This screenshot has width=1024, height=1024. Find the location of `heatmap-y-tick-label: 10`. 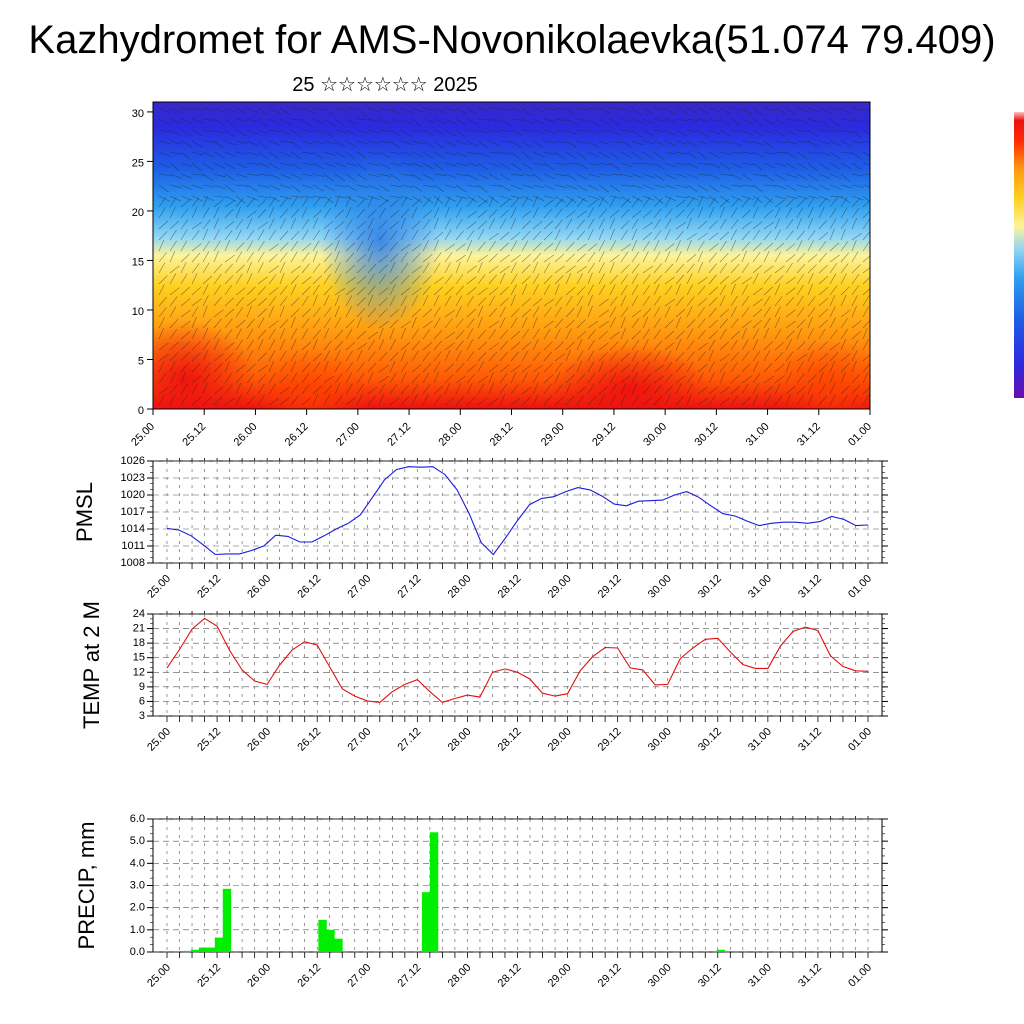

heatmap-y-tick-label: 10 is located at coordinates (138, 312).